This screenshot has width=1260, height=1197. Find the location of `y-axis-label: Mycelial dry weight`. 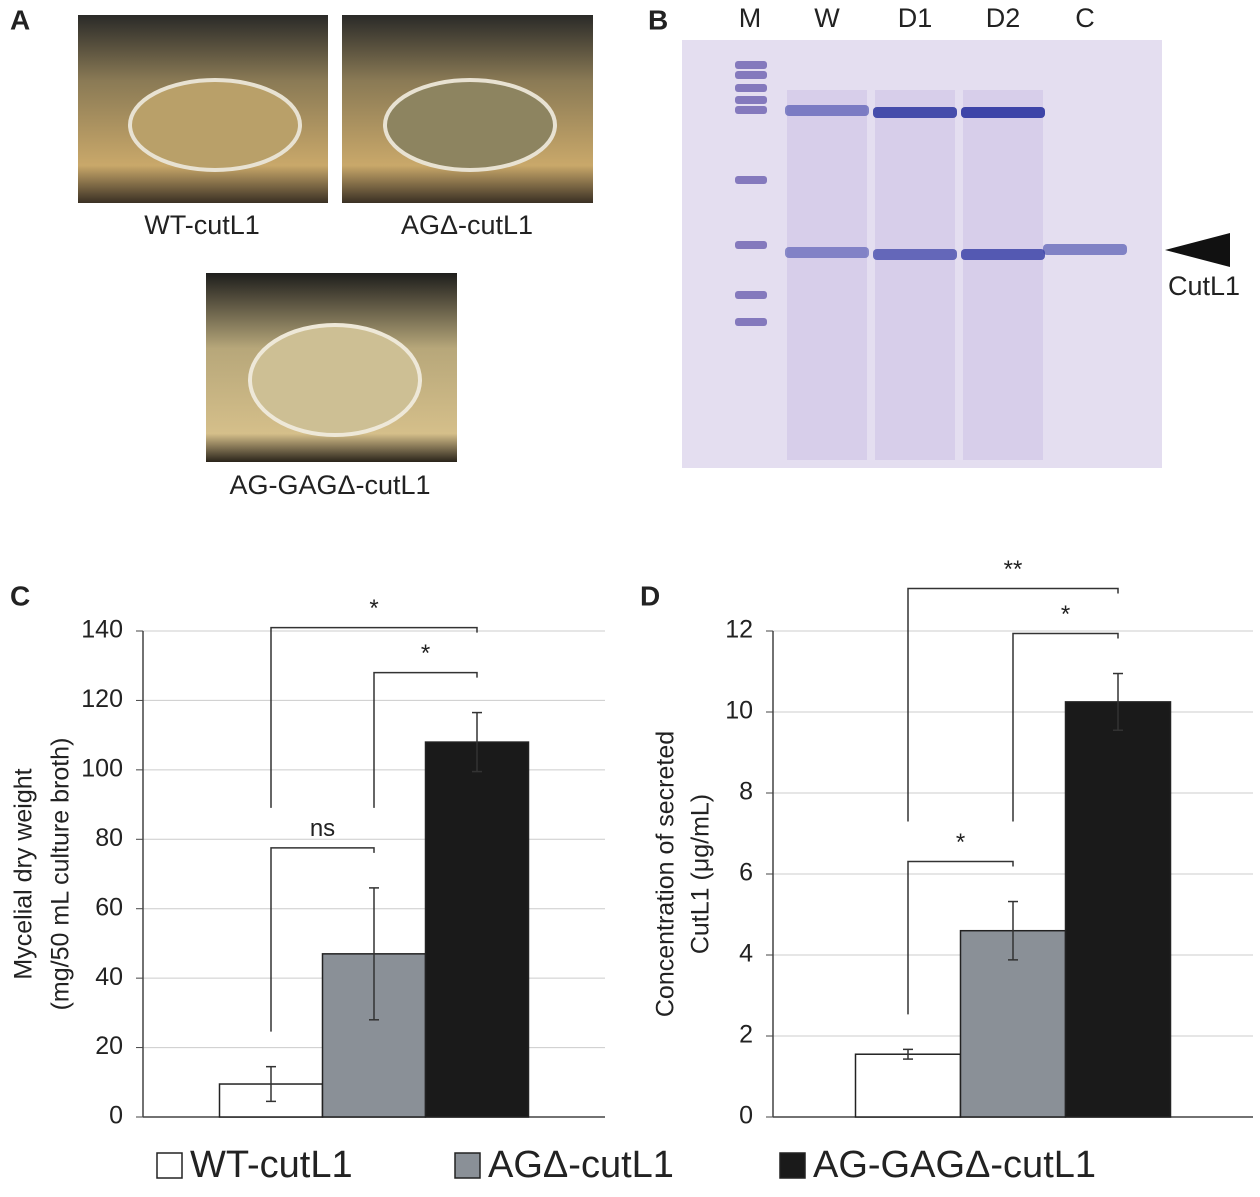

y-axis-label: Mycelial dry weight is located at coordinates (24, 873).